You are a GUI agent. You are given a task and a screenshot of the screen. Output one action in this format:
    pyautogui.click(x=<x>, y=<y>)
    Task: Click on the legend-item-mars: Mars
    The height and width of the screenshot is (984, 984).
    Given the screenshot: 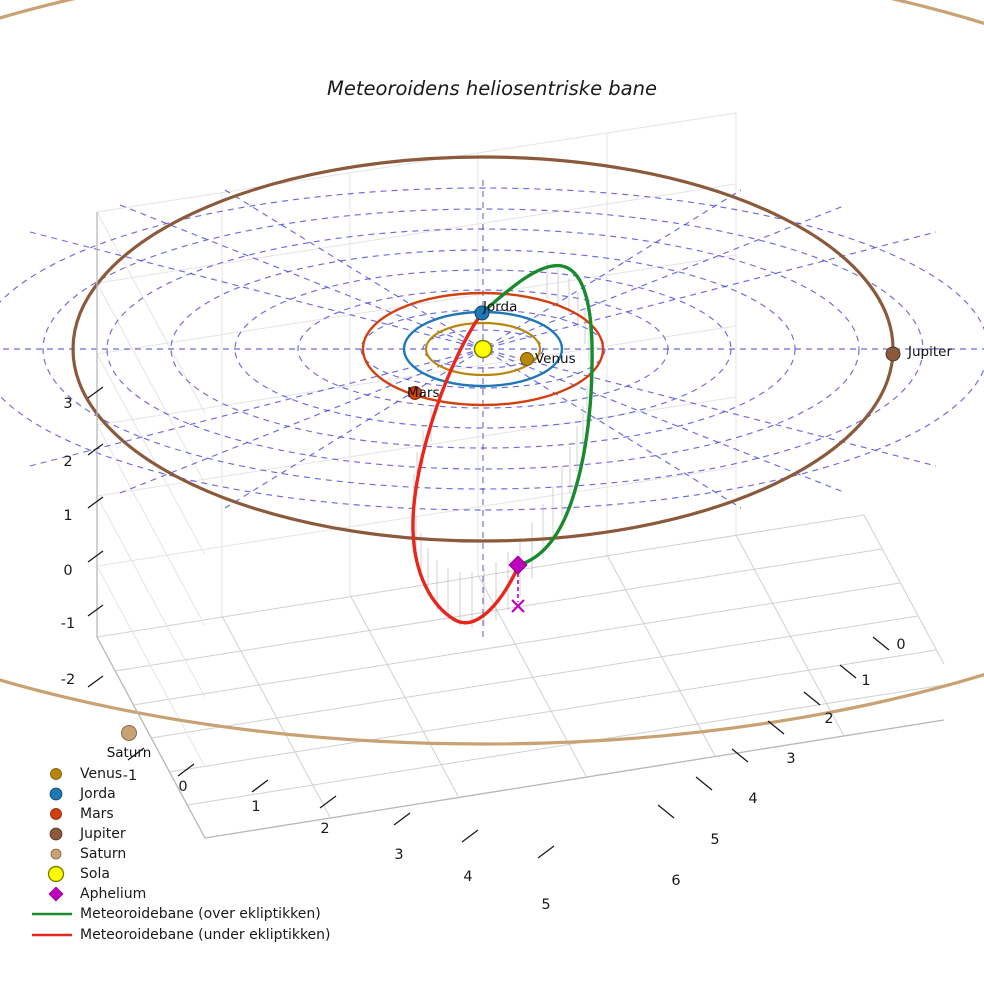 What is the action you would take?
    pyautogui.click(x=82, y=814)
    